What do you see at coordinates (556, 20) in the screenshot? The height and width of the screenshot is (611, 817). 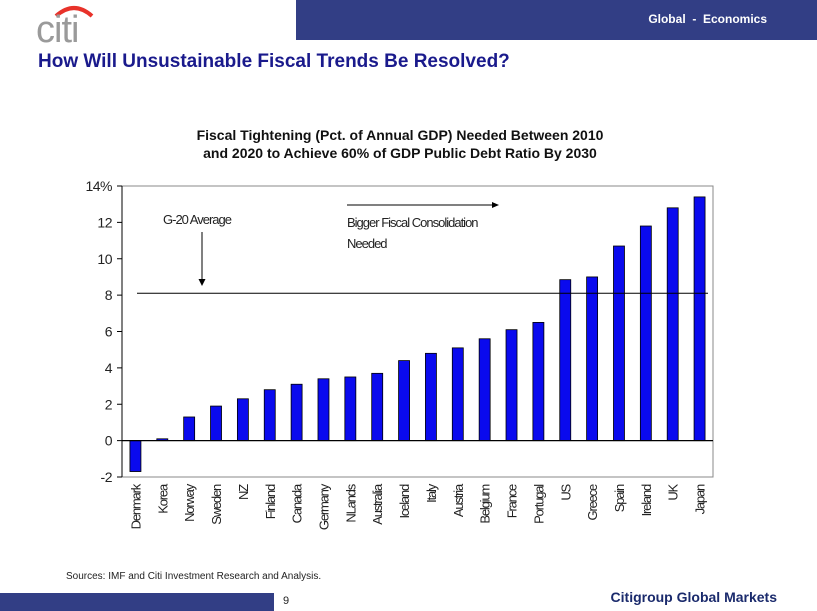 I see `header-bar: Global - Economics` at bounding box center [556, 20].